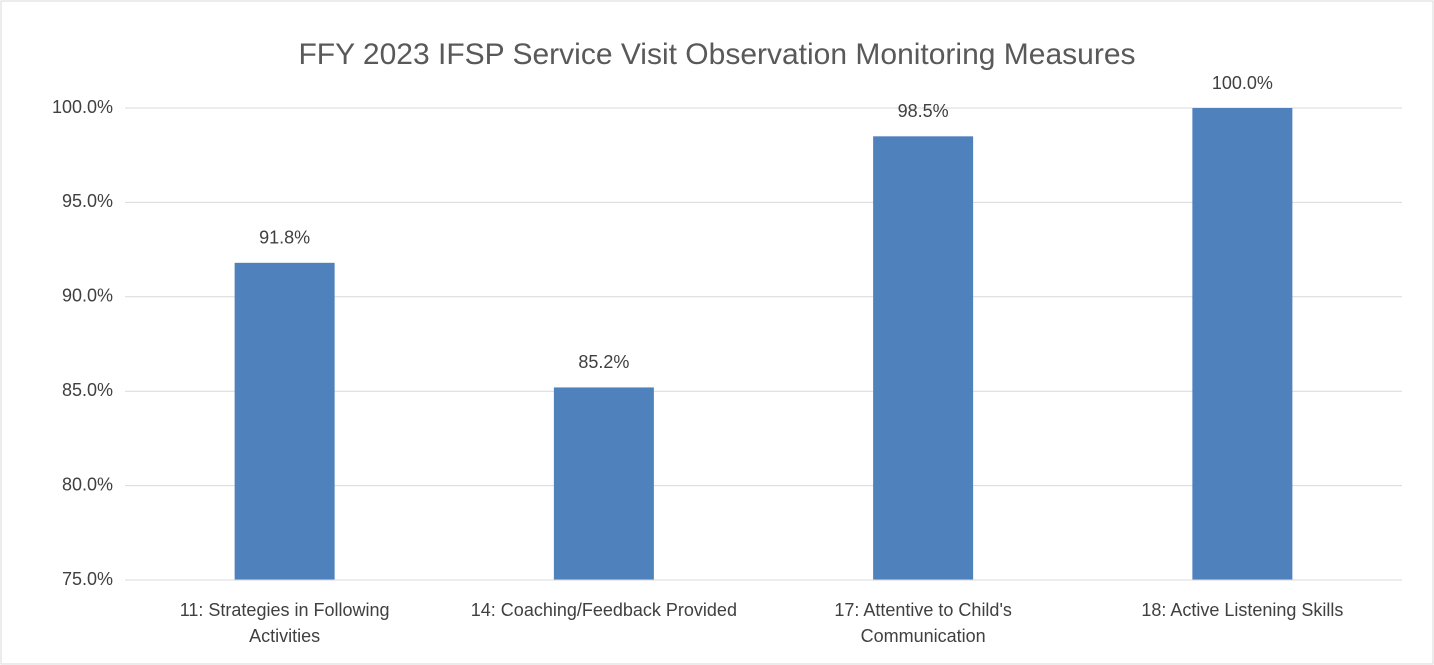  What do you see at coordinates (82, 107) in the screenshot?
I see `y-tick-label: 100.0%` at bounding box center [82, 107].